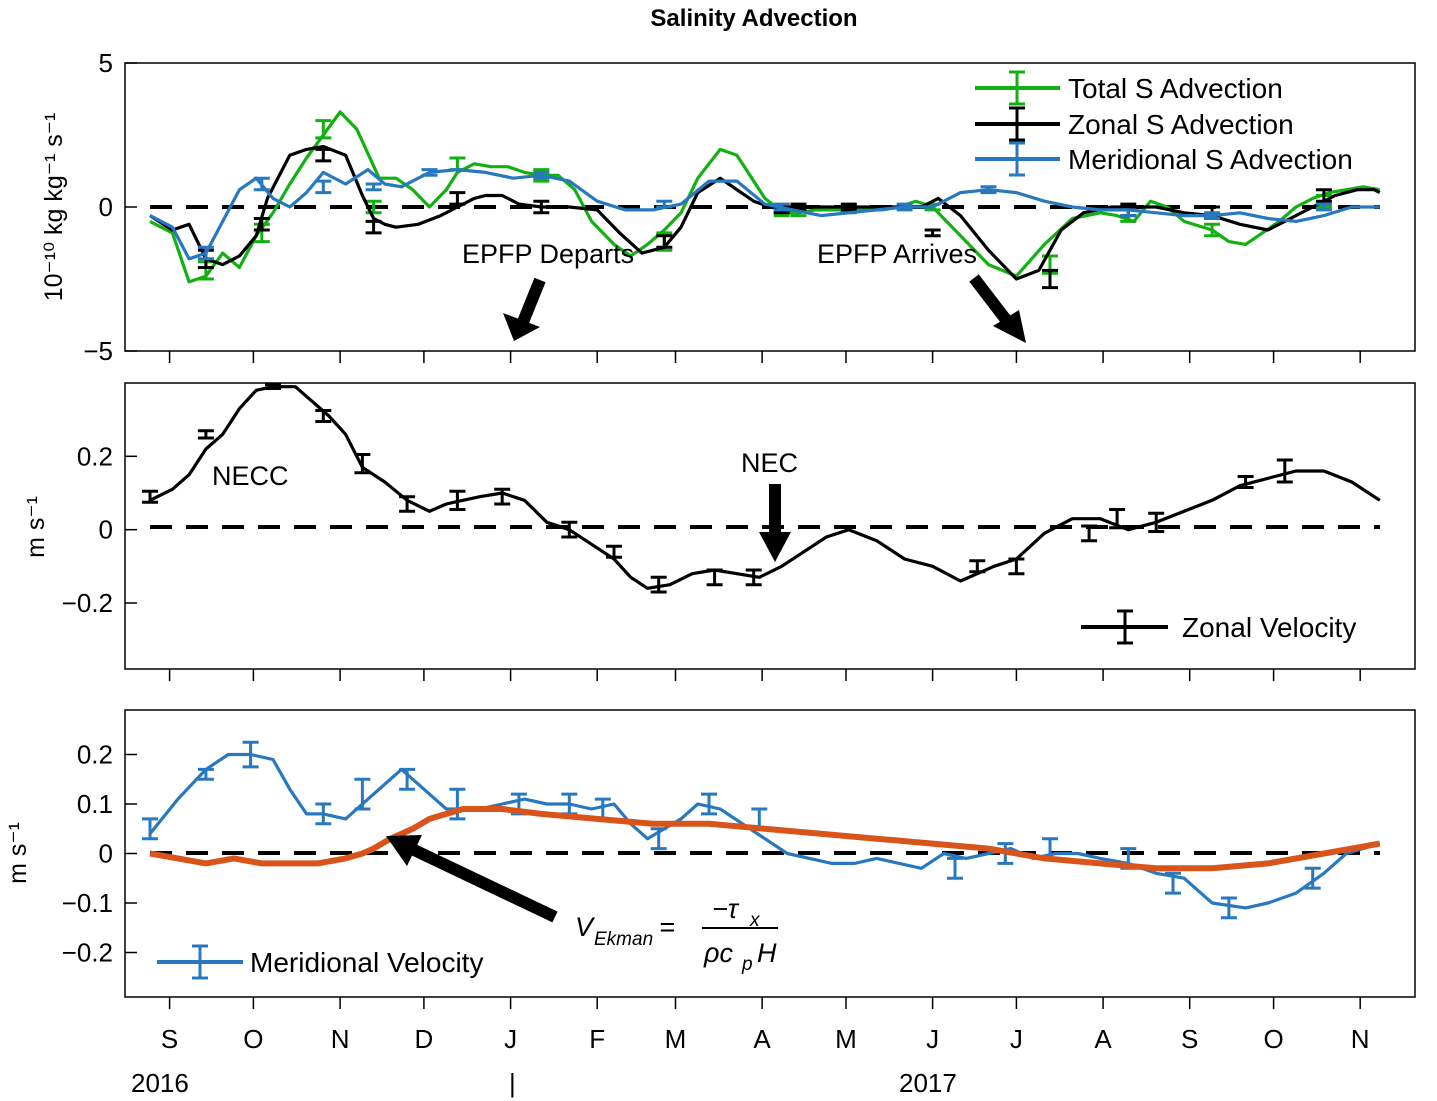 The height and width of the screenshot is (1101, 1437). Describe the element at coordinates (775, 523) in the screenshot. I see `arrow-nec` at that location.